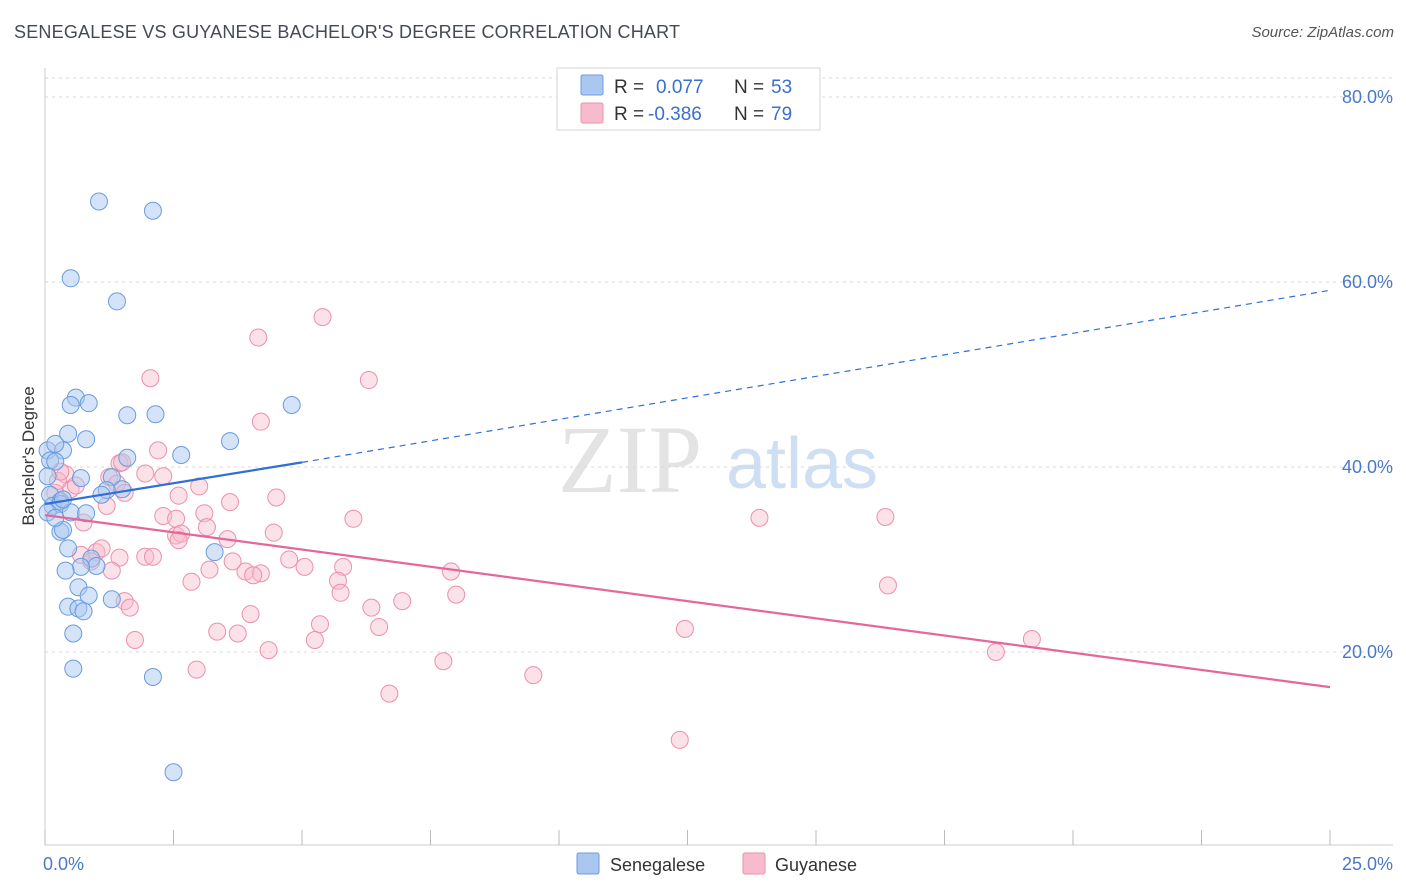 This screenshot has height=892, width=1406. Describe the element at coordinates (1367, 652) in the screenshot. I see `y-tick-label-20: 20.0%` at that location.